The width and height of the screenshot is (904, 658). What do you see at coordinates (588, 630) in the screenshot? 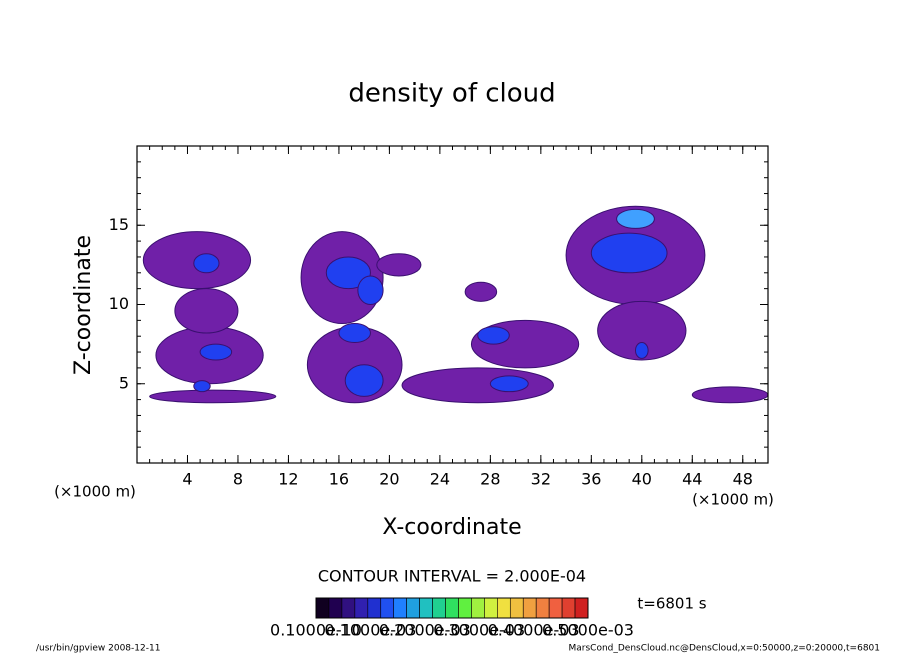
I see `colorbar-label: 0.5000e-03` at bounding box center [588, 630].